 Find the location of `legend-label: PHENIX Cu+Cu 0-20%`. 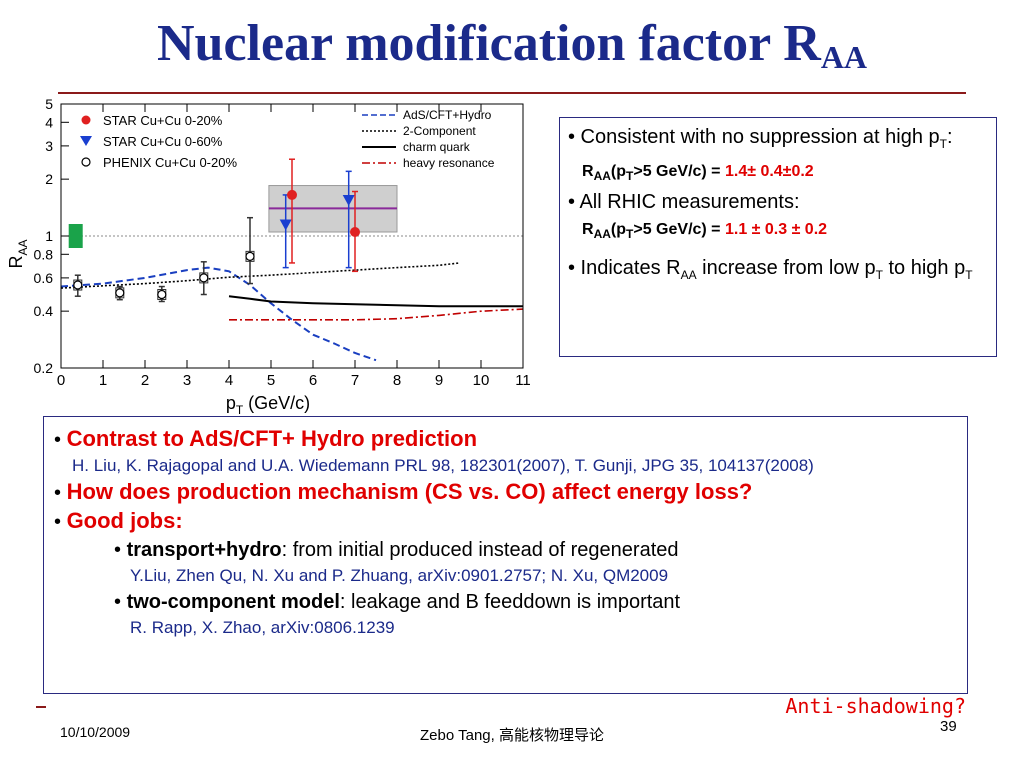

legend-label: PHENIX Cu+Cu 0-20% is located at coordinates (170, 162).